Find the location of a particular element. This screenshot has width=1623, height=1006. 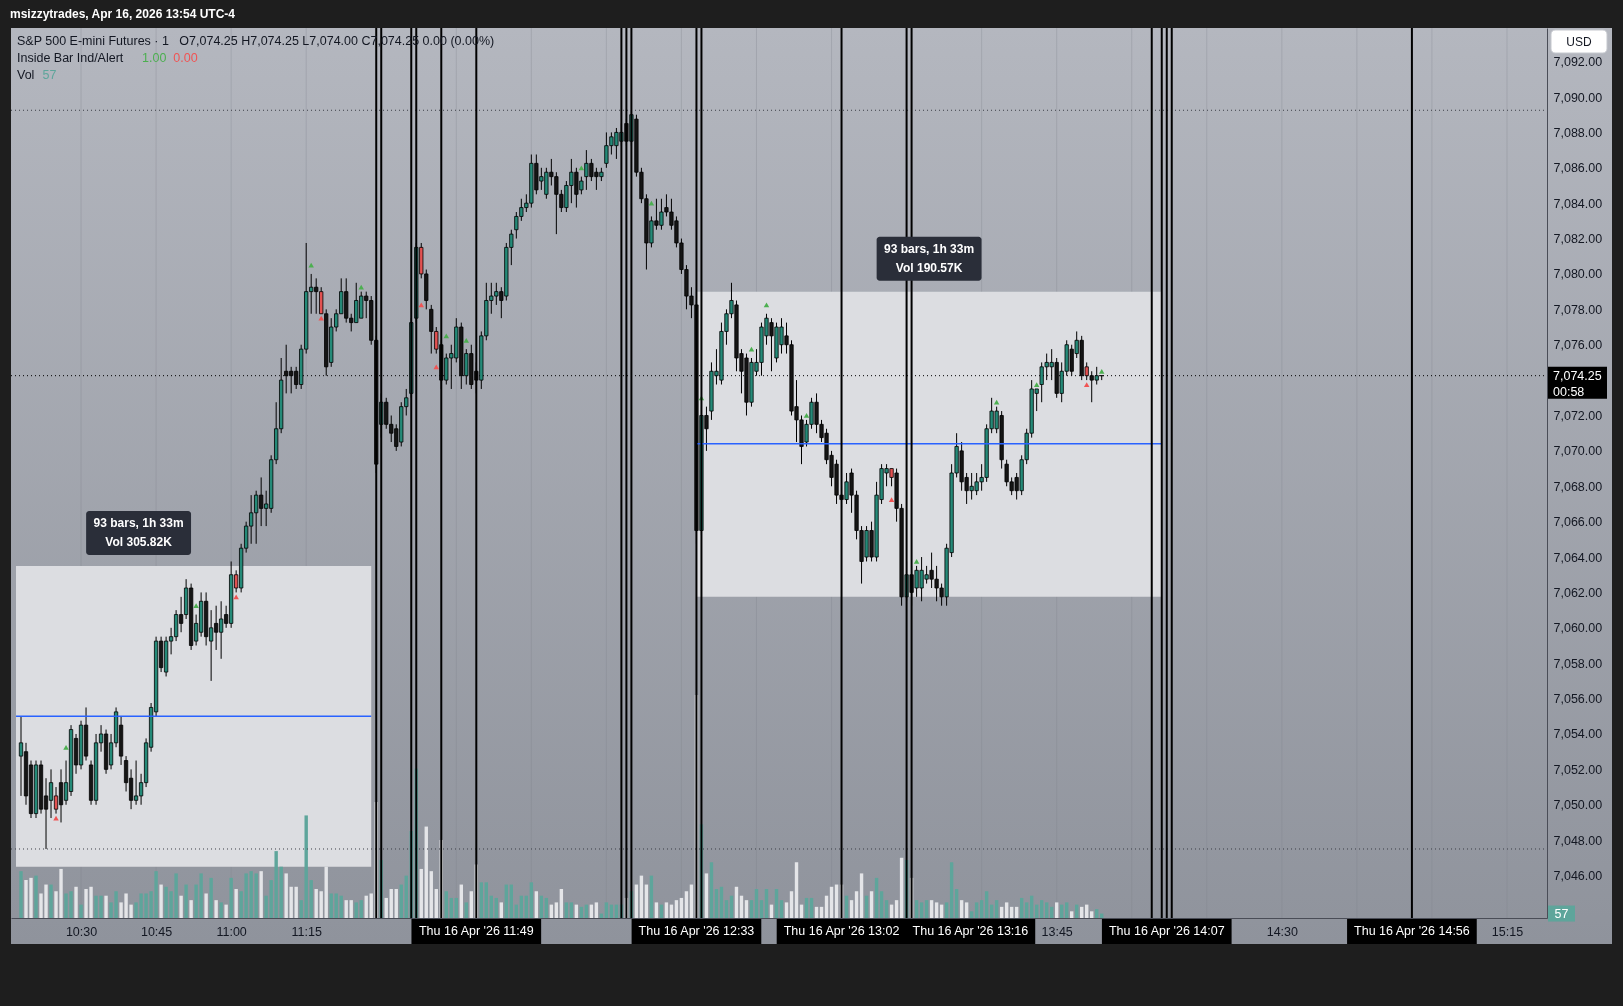

ref-line-label: Thu 16 Apr '26 13:16 is located at coordinates (970, 931).